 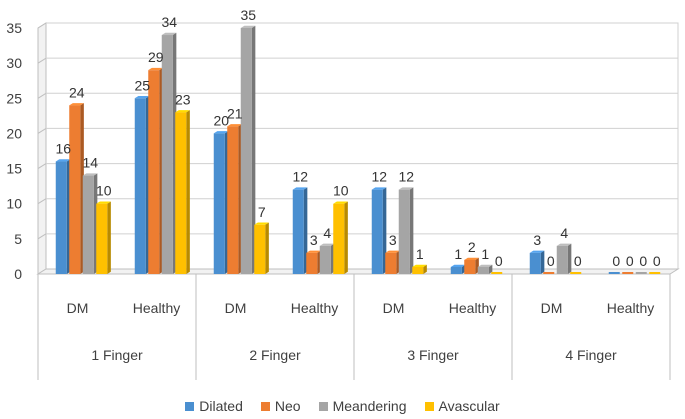 What do you see at coordinates (14, 28) in the screenshot?
I see `y-tick-label: 35` at bounding box center [14, 28].